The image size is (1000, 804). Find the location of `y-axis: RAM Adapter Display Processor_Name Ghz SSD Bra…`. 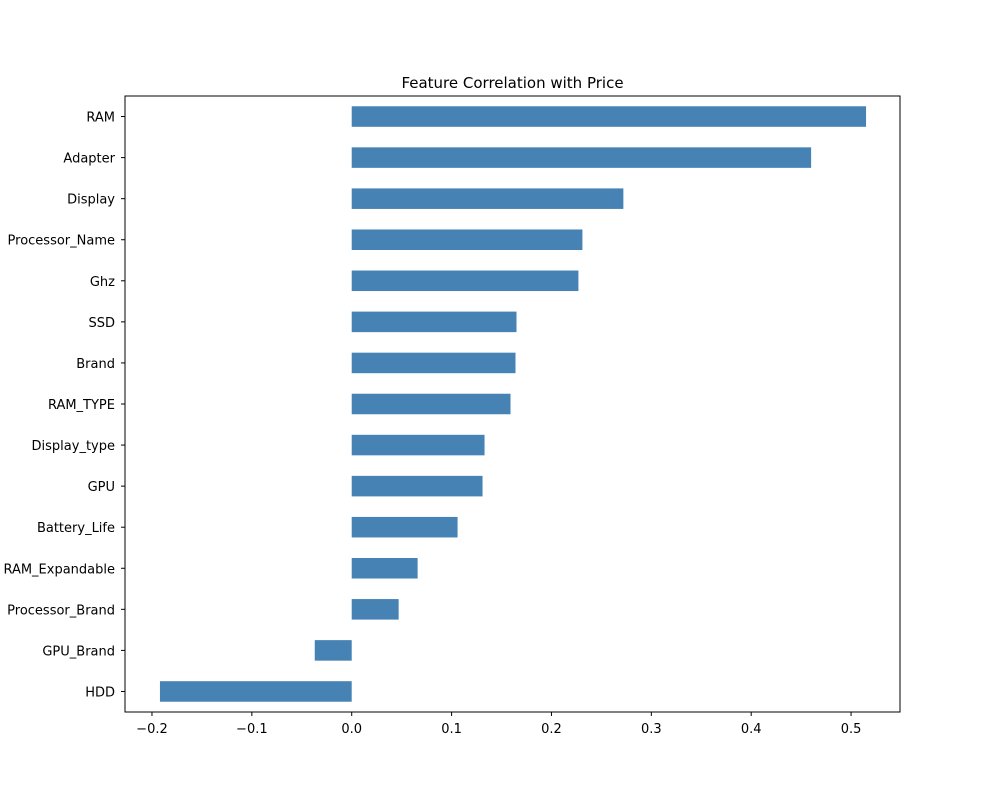

y-axis: RAM Adapter Display Processor_Name Ghz SSD Bra… is located at coordinates (64, 405).